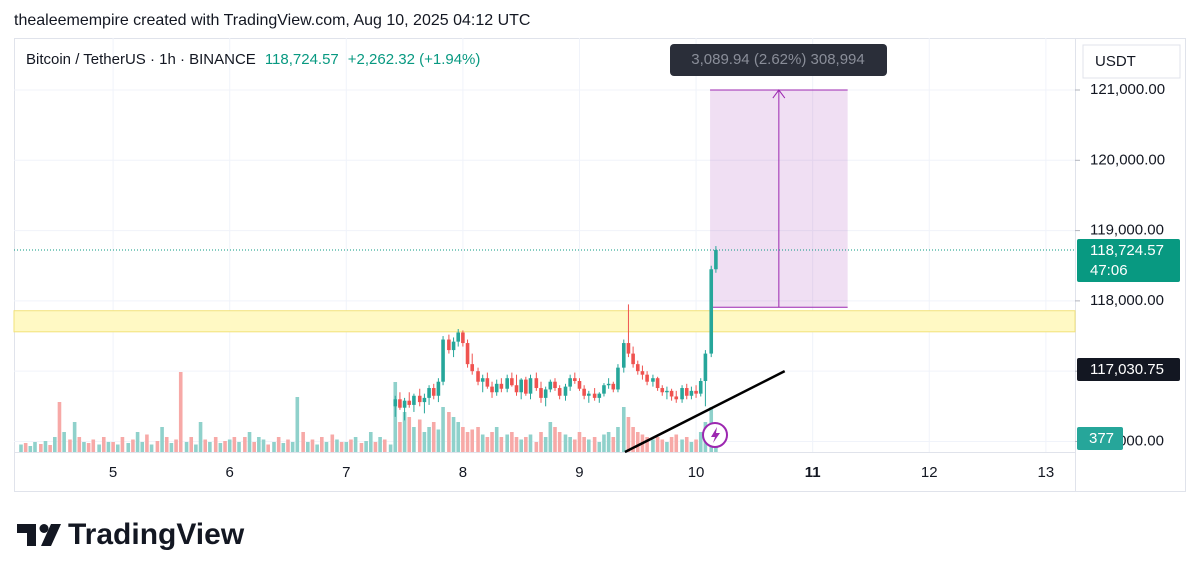 Image resolution: width=1200 pixels, height=577 pixels. What do you see at coordinates (44, 528) in the screenshot?
I see `logo-dot` at bounding box center [44, 528].